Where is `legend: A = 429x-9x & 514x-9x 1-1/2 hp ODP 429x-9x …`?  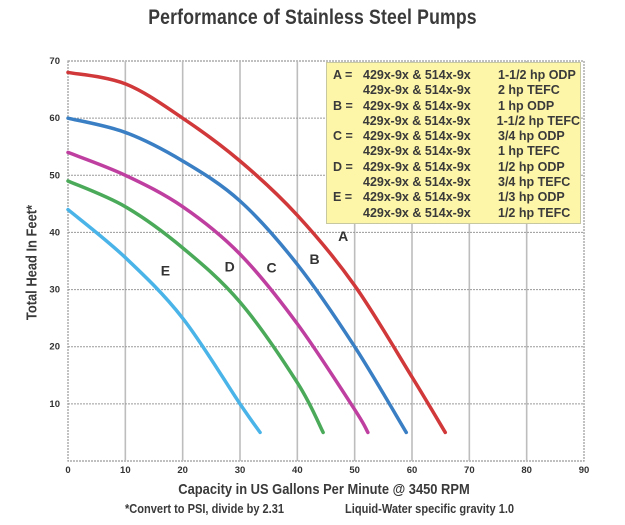
legend: A = 429x-9x & 514x-9x 1-1/2 hp ODP 429x-9x … is located at coordinates (453, 143).